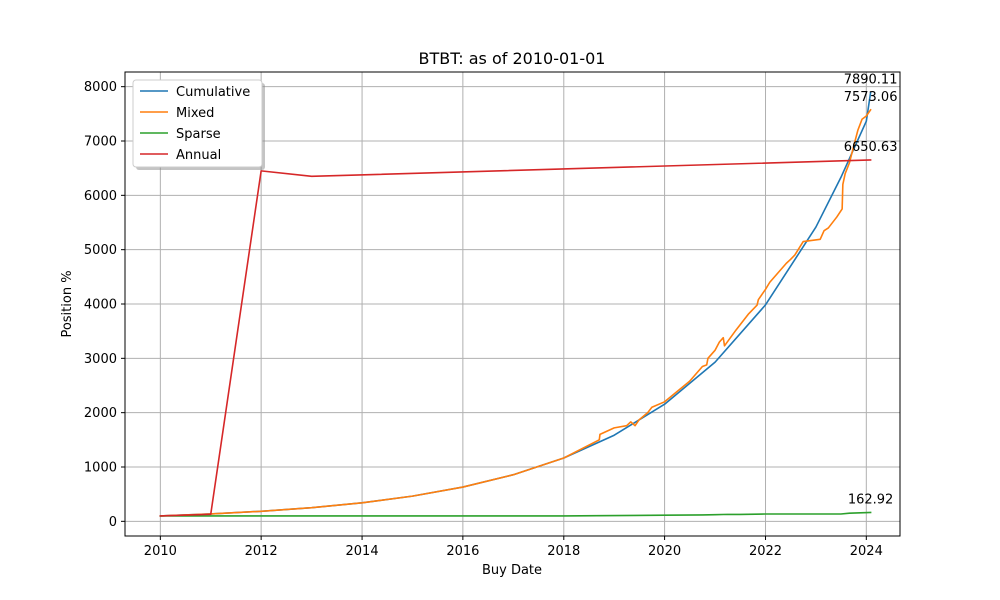 The width and height of the screenshot is (1000, 600). What do you see at coordinates (512, 570) in the screenshot?
I see `x-axis-label: Buy Date` at bounding box center [512, 570].